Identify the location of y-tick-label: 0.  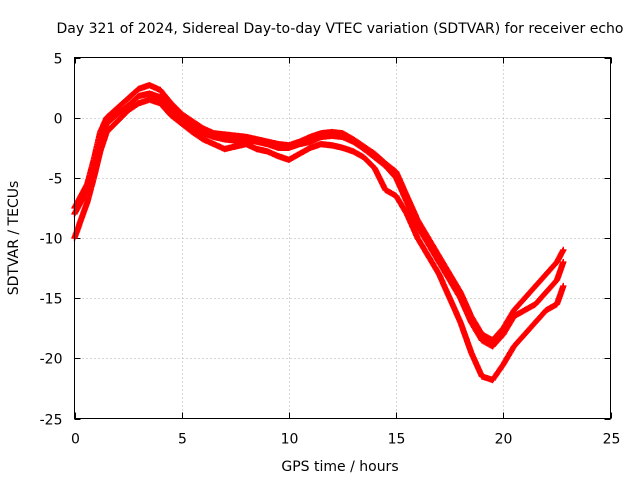
(58, 120).